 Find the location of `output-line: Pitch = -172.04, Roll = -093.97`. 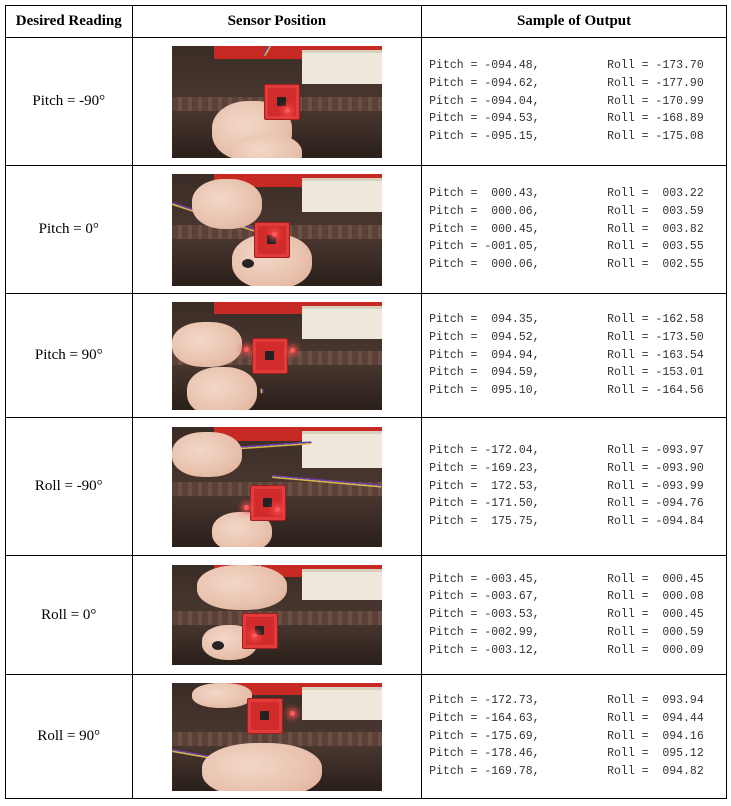

output-line: Pitch = -172.04, Roll = -093.97 is located at coordinates (577, 451).